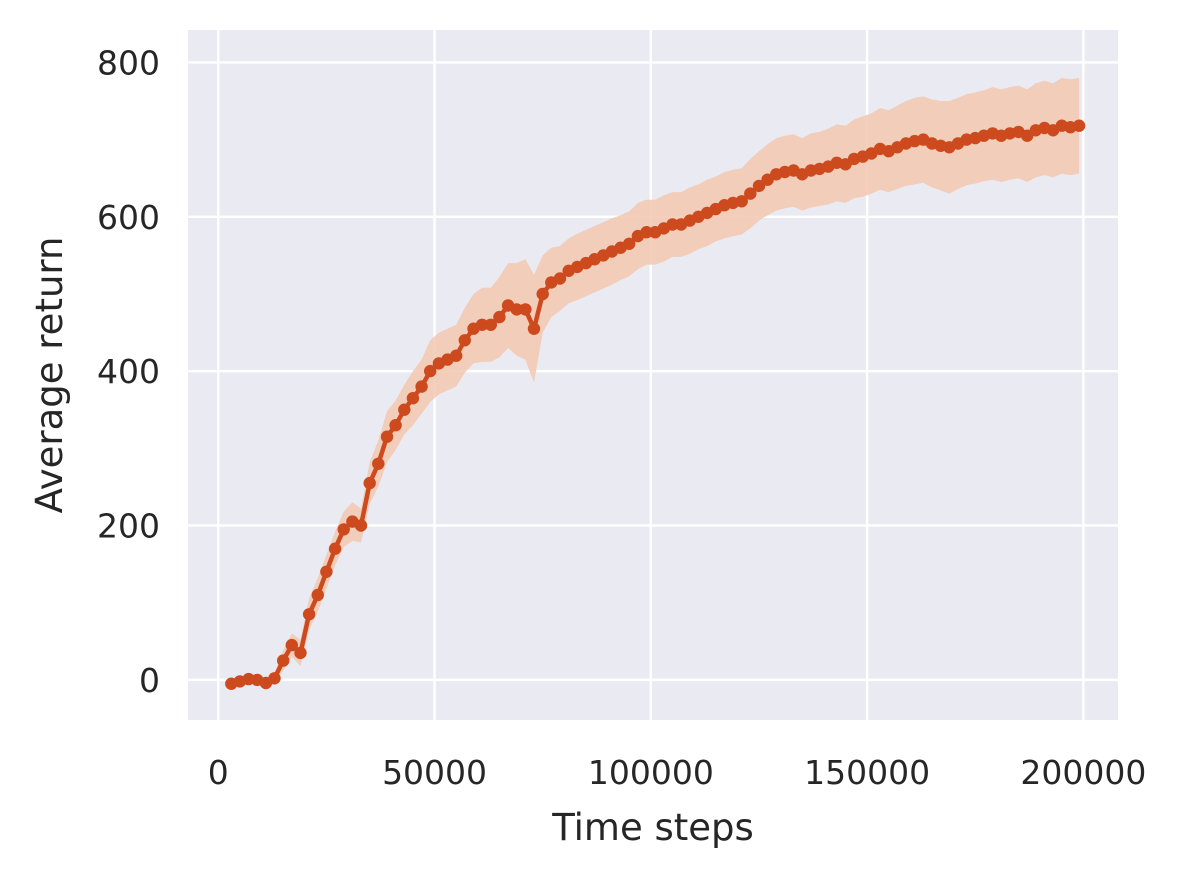 Image resolution: width=1180 pixels, height=879 pixels. I want to click on y-tick-label: 400, so click(128, 371).